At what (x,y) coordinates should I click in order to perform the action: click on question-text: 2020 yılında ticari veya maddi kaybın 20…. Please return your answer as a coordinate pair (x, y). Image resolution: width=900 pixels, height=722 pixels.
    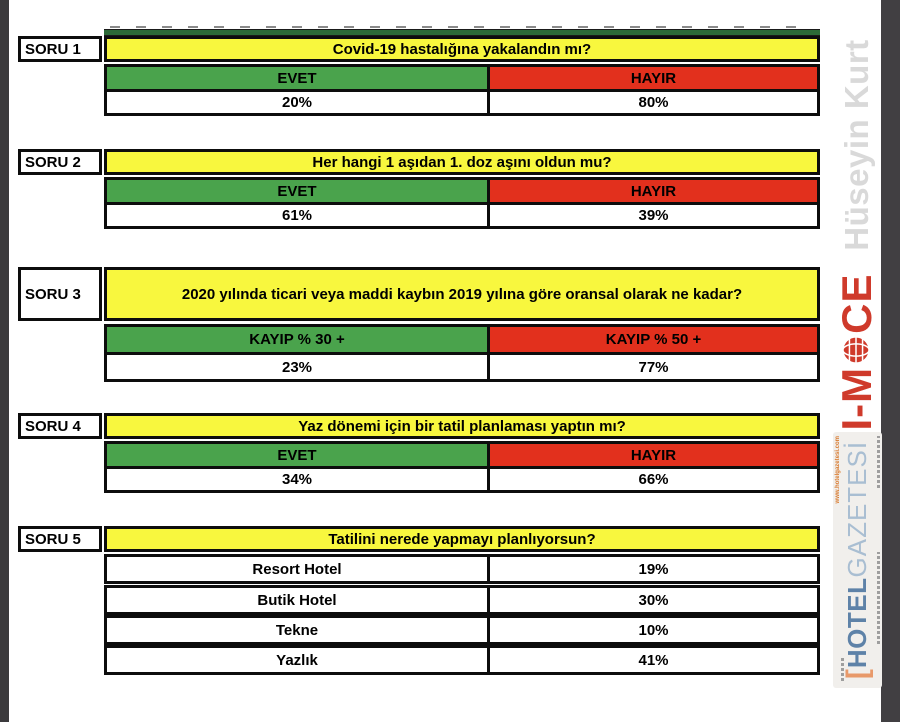
    Looking at the image, I should click on (462, 294).